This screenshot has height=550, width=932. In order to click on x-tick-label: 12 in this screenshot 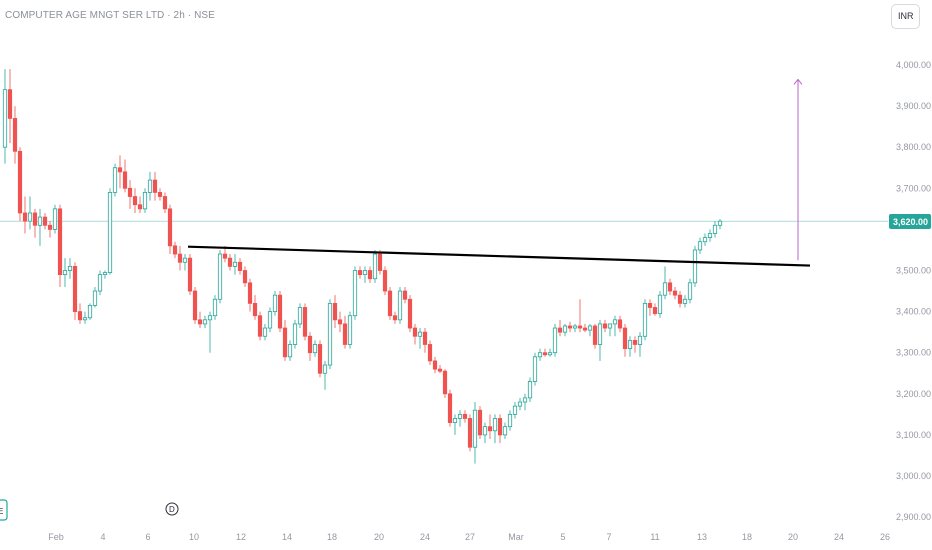, I will do `click(241, 537)`.